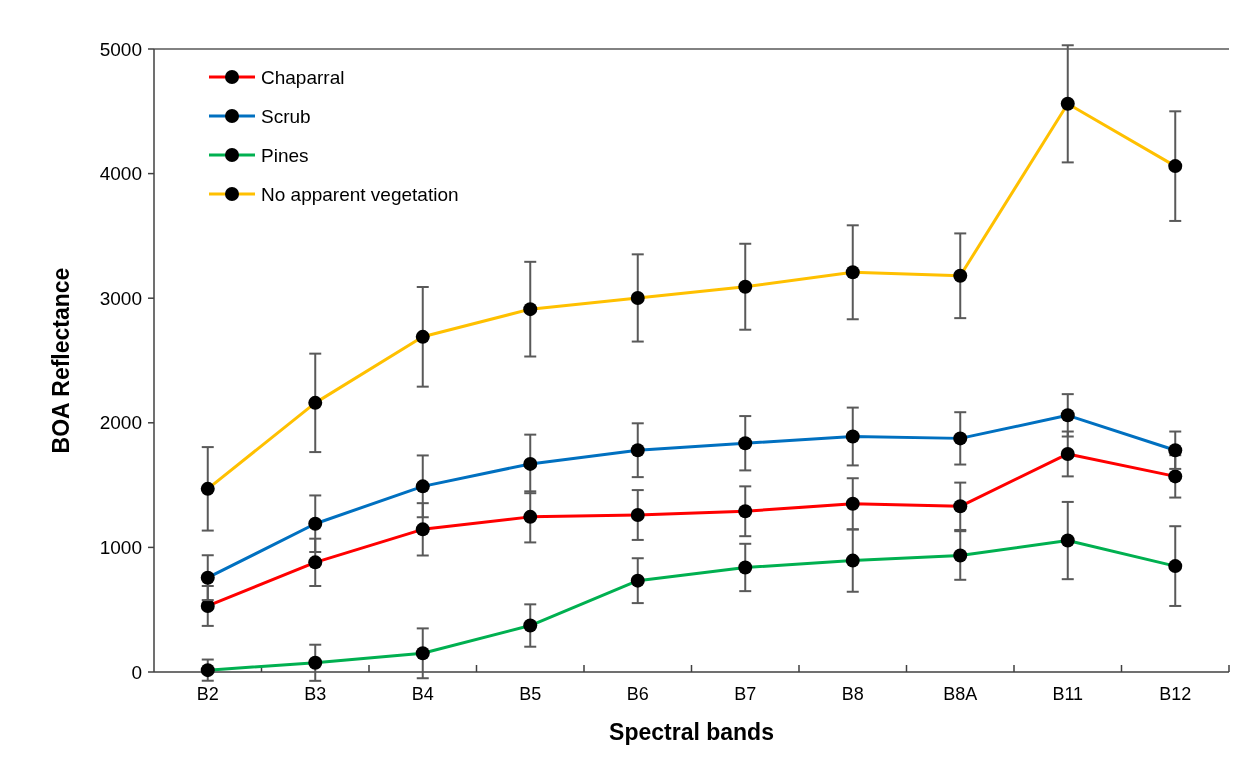 Image resolution: width=1243 pixels, height=765 pixels. Describe the element at coordinates (120, 174) in the screenshot. I see `y-tick-label: 4000` at that location.